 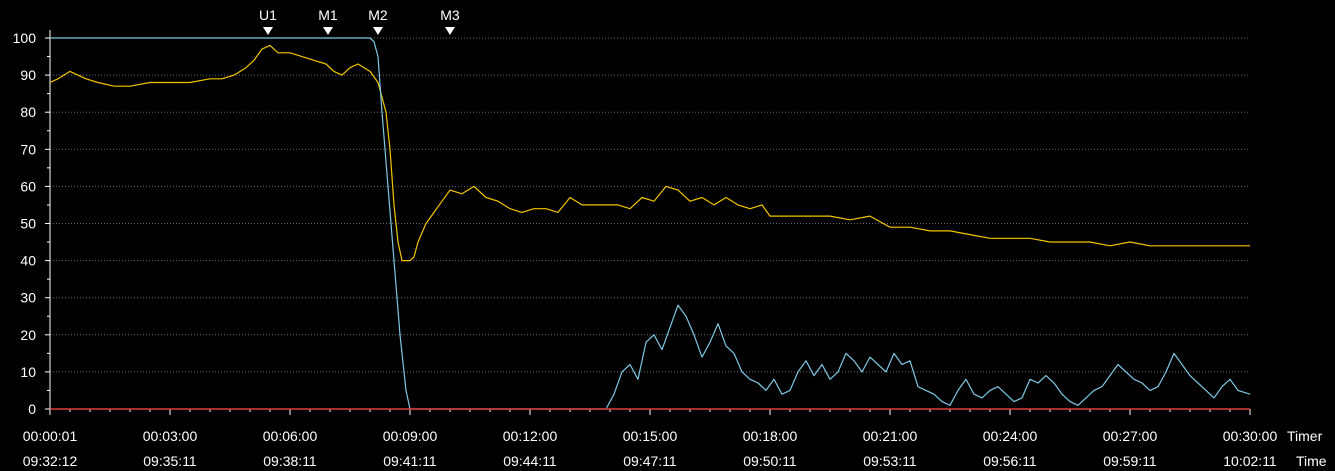 I want to click on y-tick-labels: 0 10 20 30 40 50 60 70 80 90 100, so click(x=25, y=223).